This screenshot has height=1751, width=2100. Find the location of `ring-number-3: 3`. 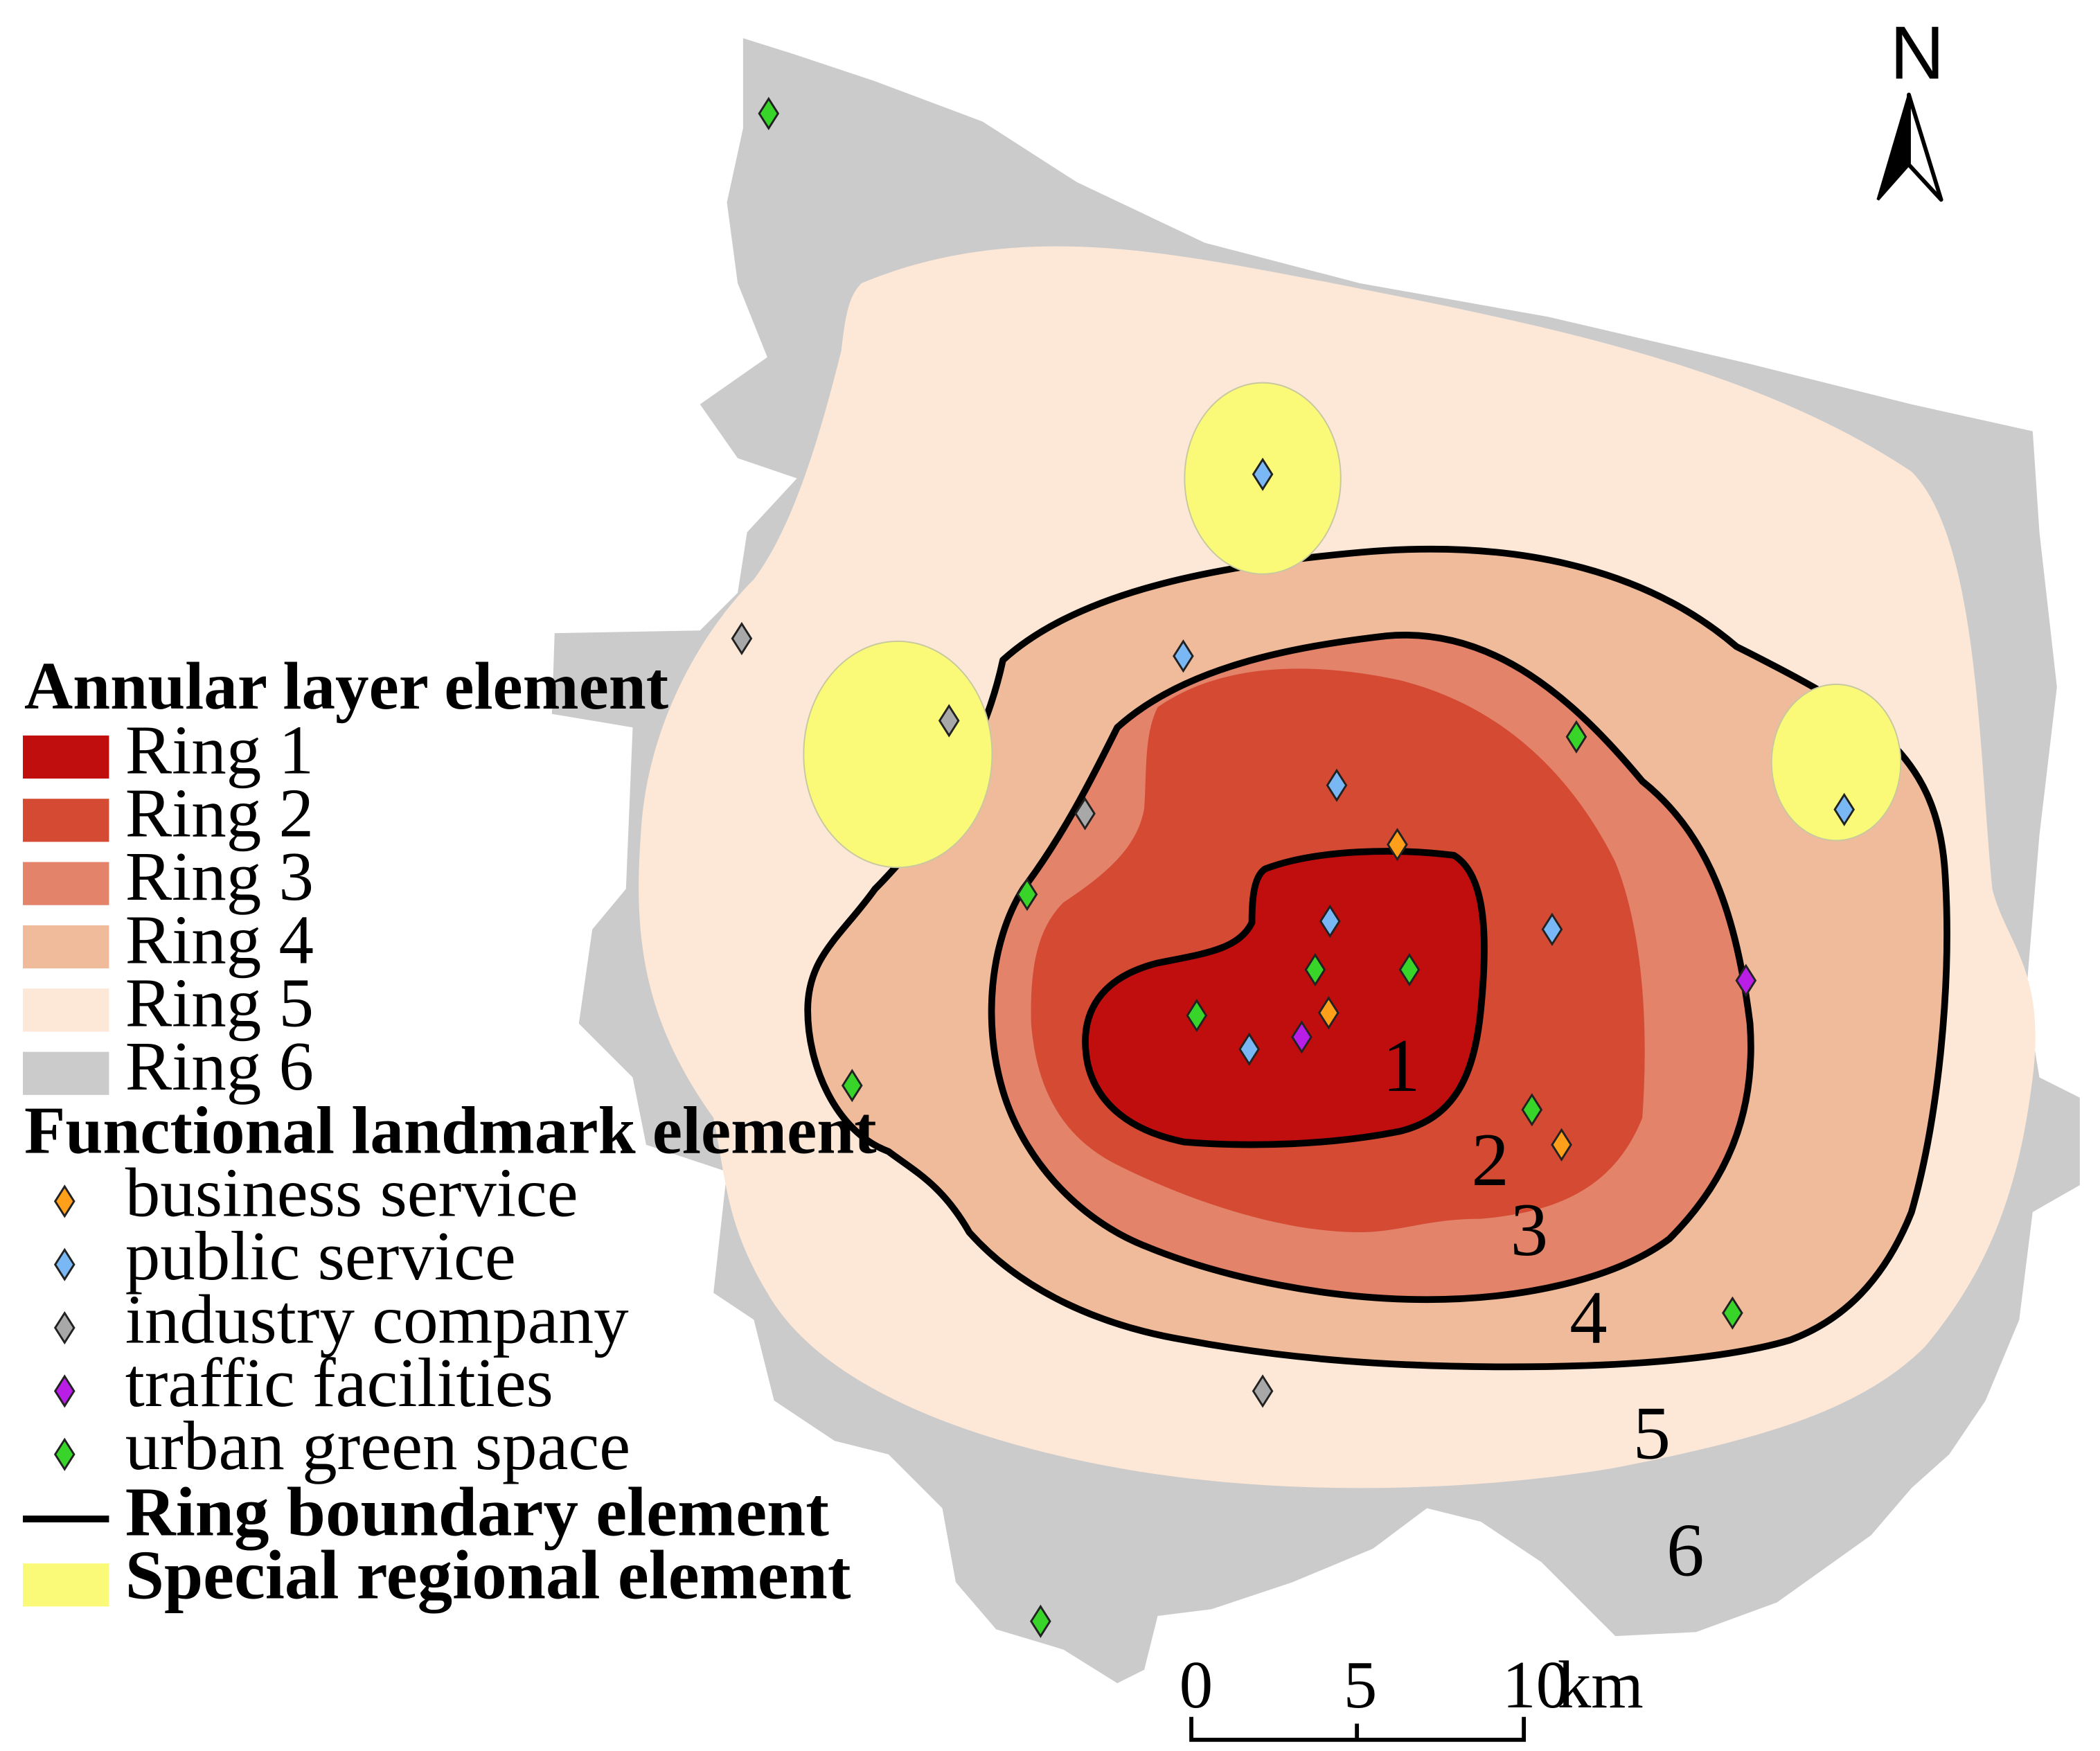

ring-number-3: 3 is located at coordinates (1530, 1230).